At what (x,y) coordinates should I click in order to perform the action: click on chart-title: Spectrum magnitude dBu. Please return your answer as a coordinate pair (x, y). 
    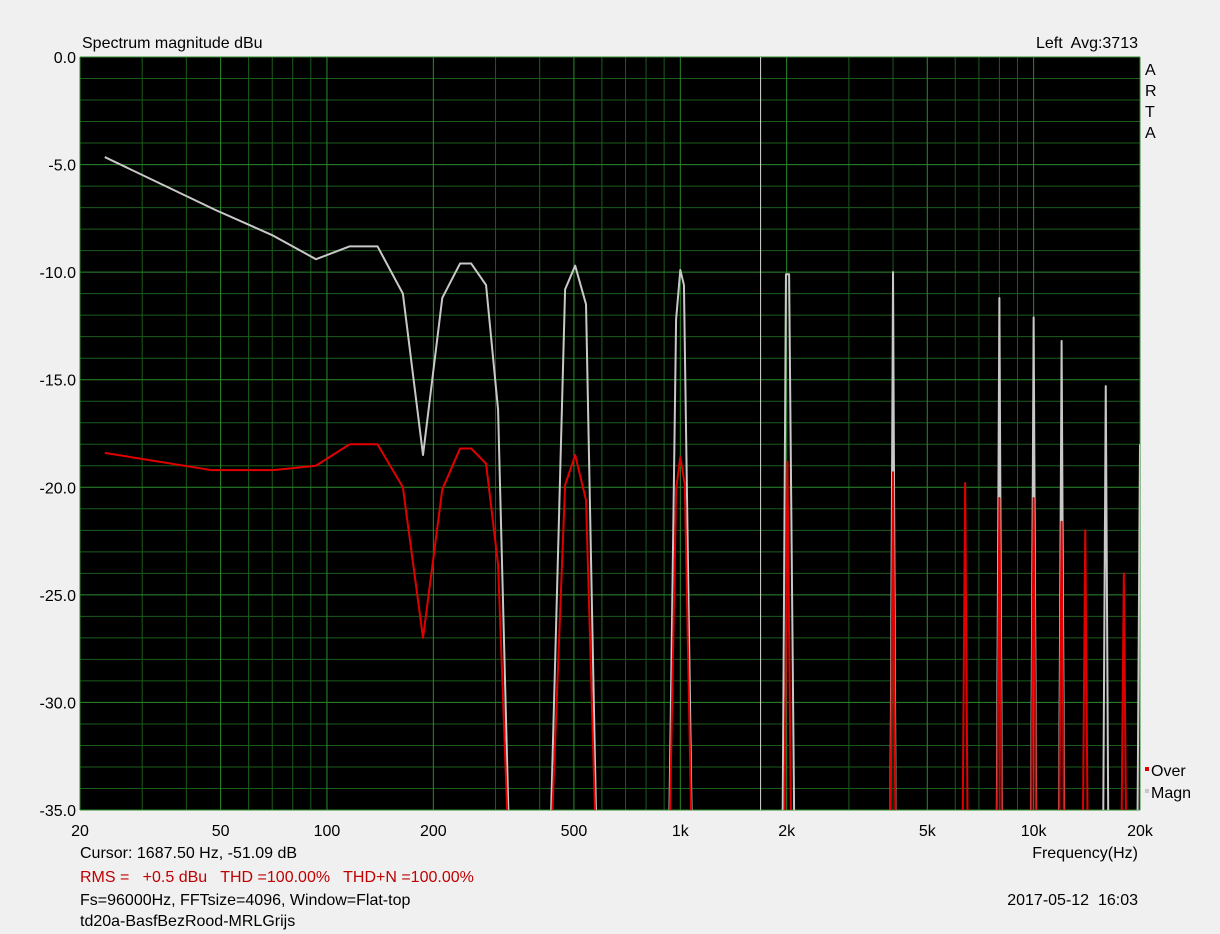
    Looking at the image, I should click on (172, 43).